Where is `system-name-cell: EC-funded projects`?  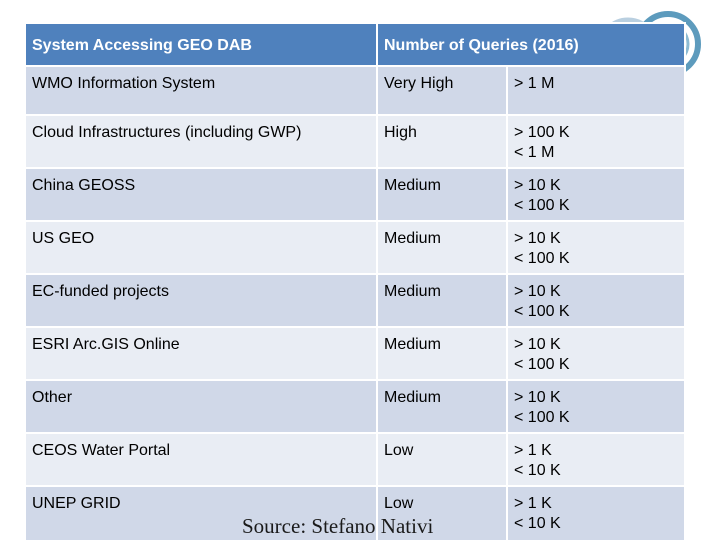 system-name-cell: EC-funded projects is located at coordinates (201, 300).